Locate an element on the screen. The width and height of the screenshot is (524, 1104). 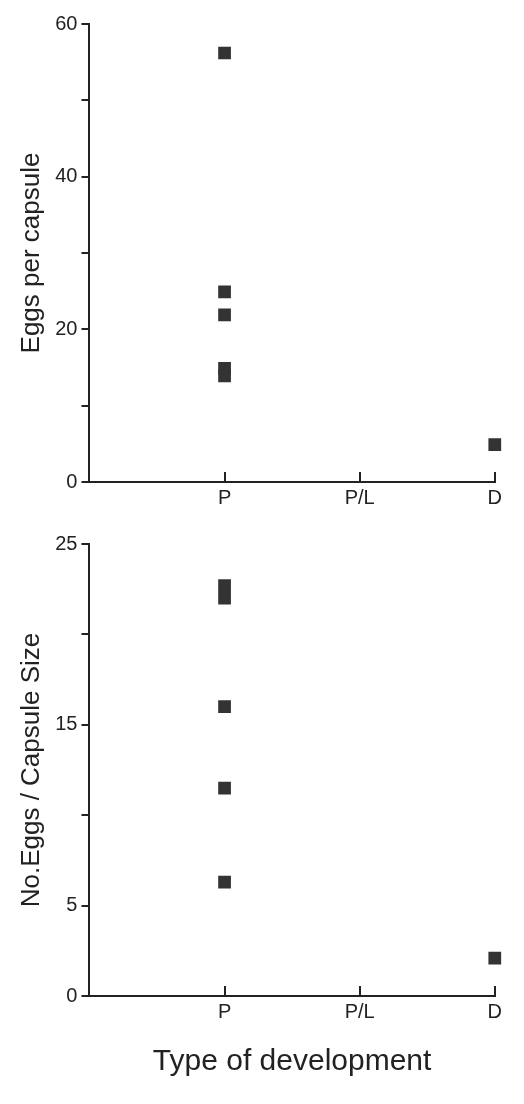
y-axis-title: No.Eggs / Capsule Size is located at coordinates (29, 770).